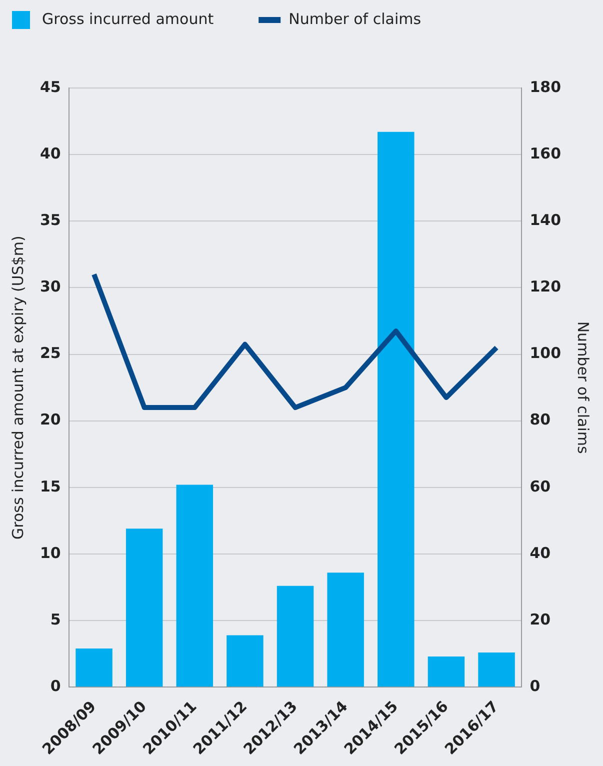  What do you see at coordinates (50, 287) in the screenshot?
I see `y-tick-label: 30` at bounding box center [50, 287].